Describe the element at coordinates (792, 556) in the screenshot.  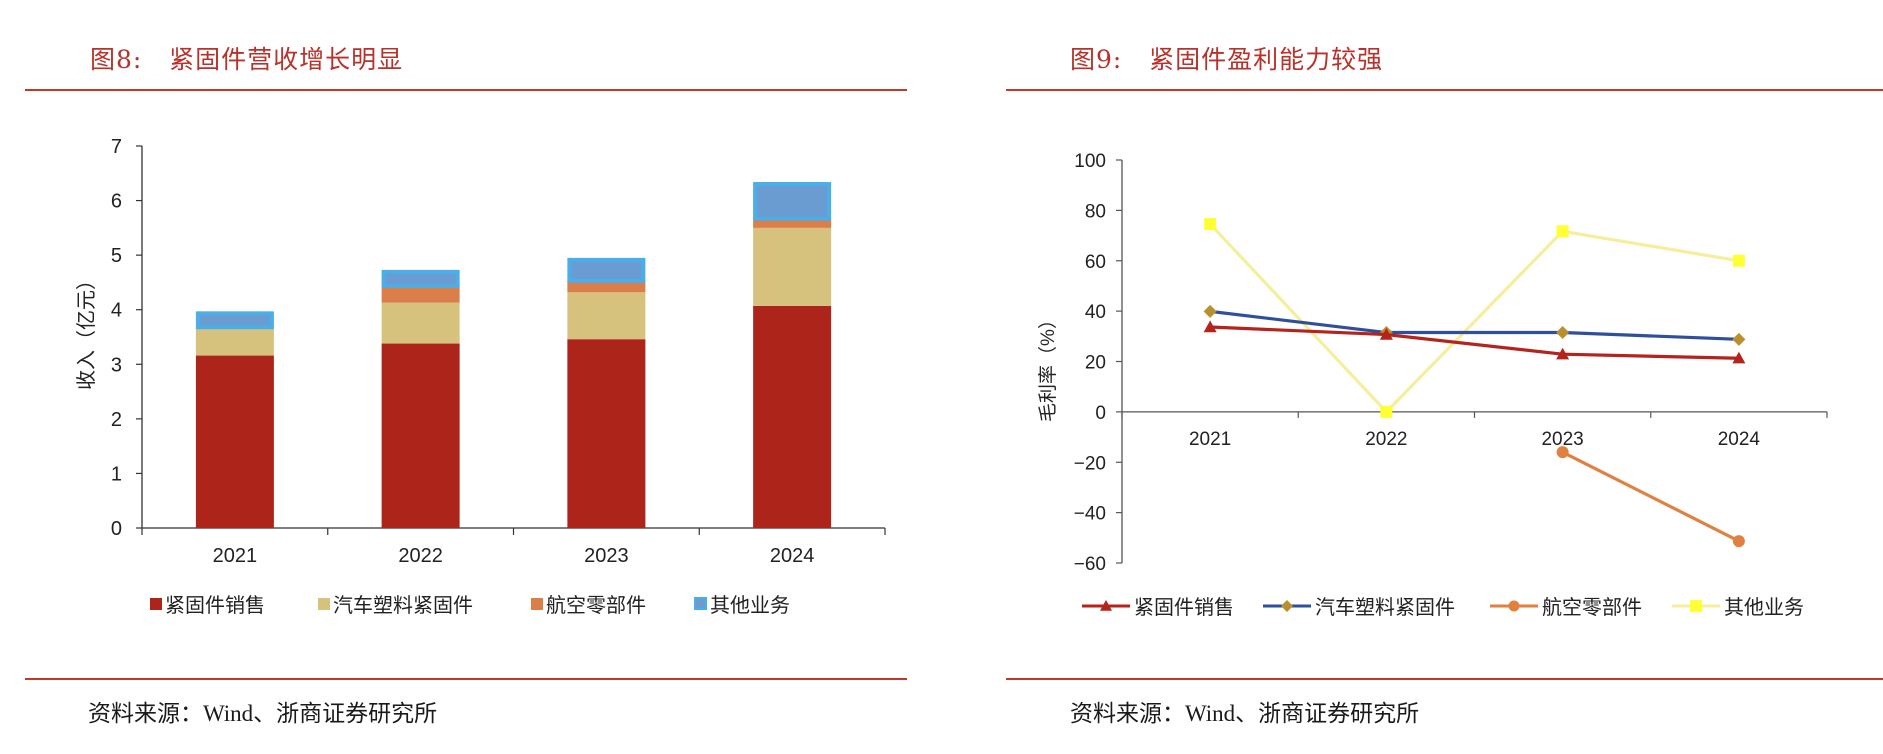
I see `bar-x-tick-label: 2024` at that location.